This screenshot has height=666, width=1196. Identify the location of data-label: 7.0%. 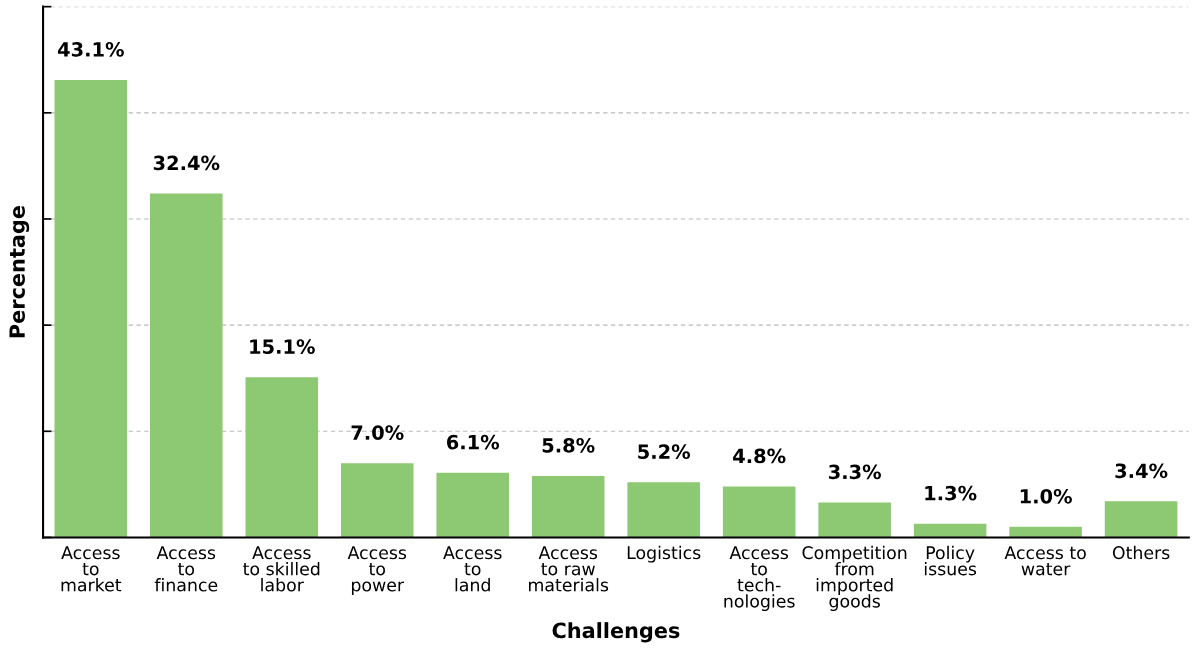
(377, 432).